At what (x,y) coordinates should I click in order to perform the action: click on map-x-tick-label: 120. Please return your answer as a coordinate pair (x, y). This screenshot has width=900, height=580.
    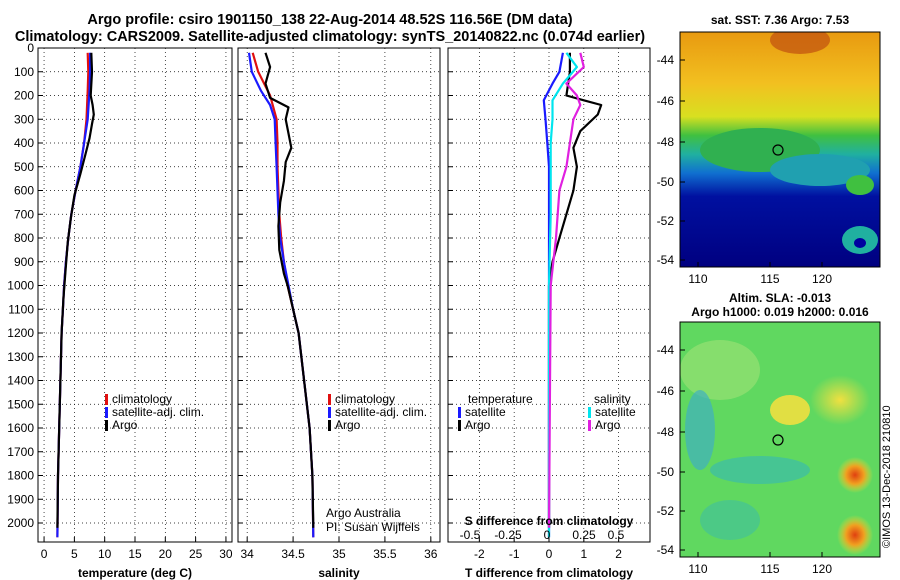
    Looking at the image, I should click on (822, 279).